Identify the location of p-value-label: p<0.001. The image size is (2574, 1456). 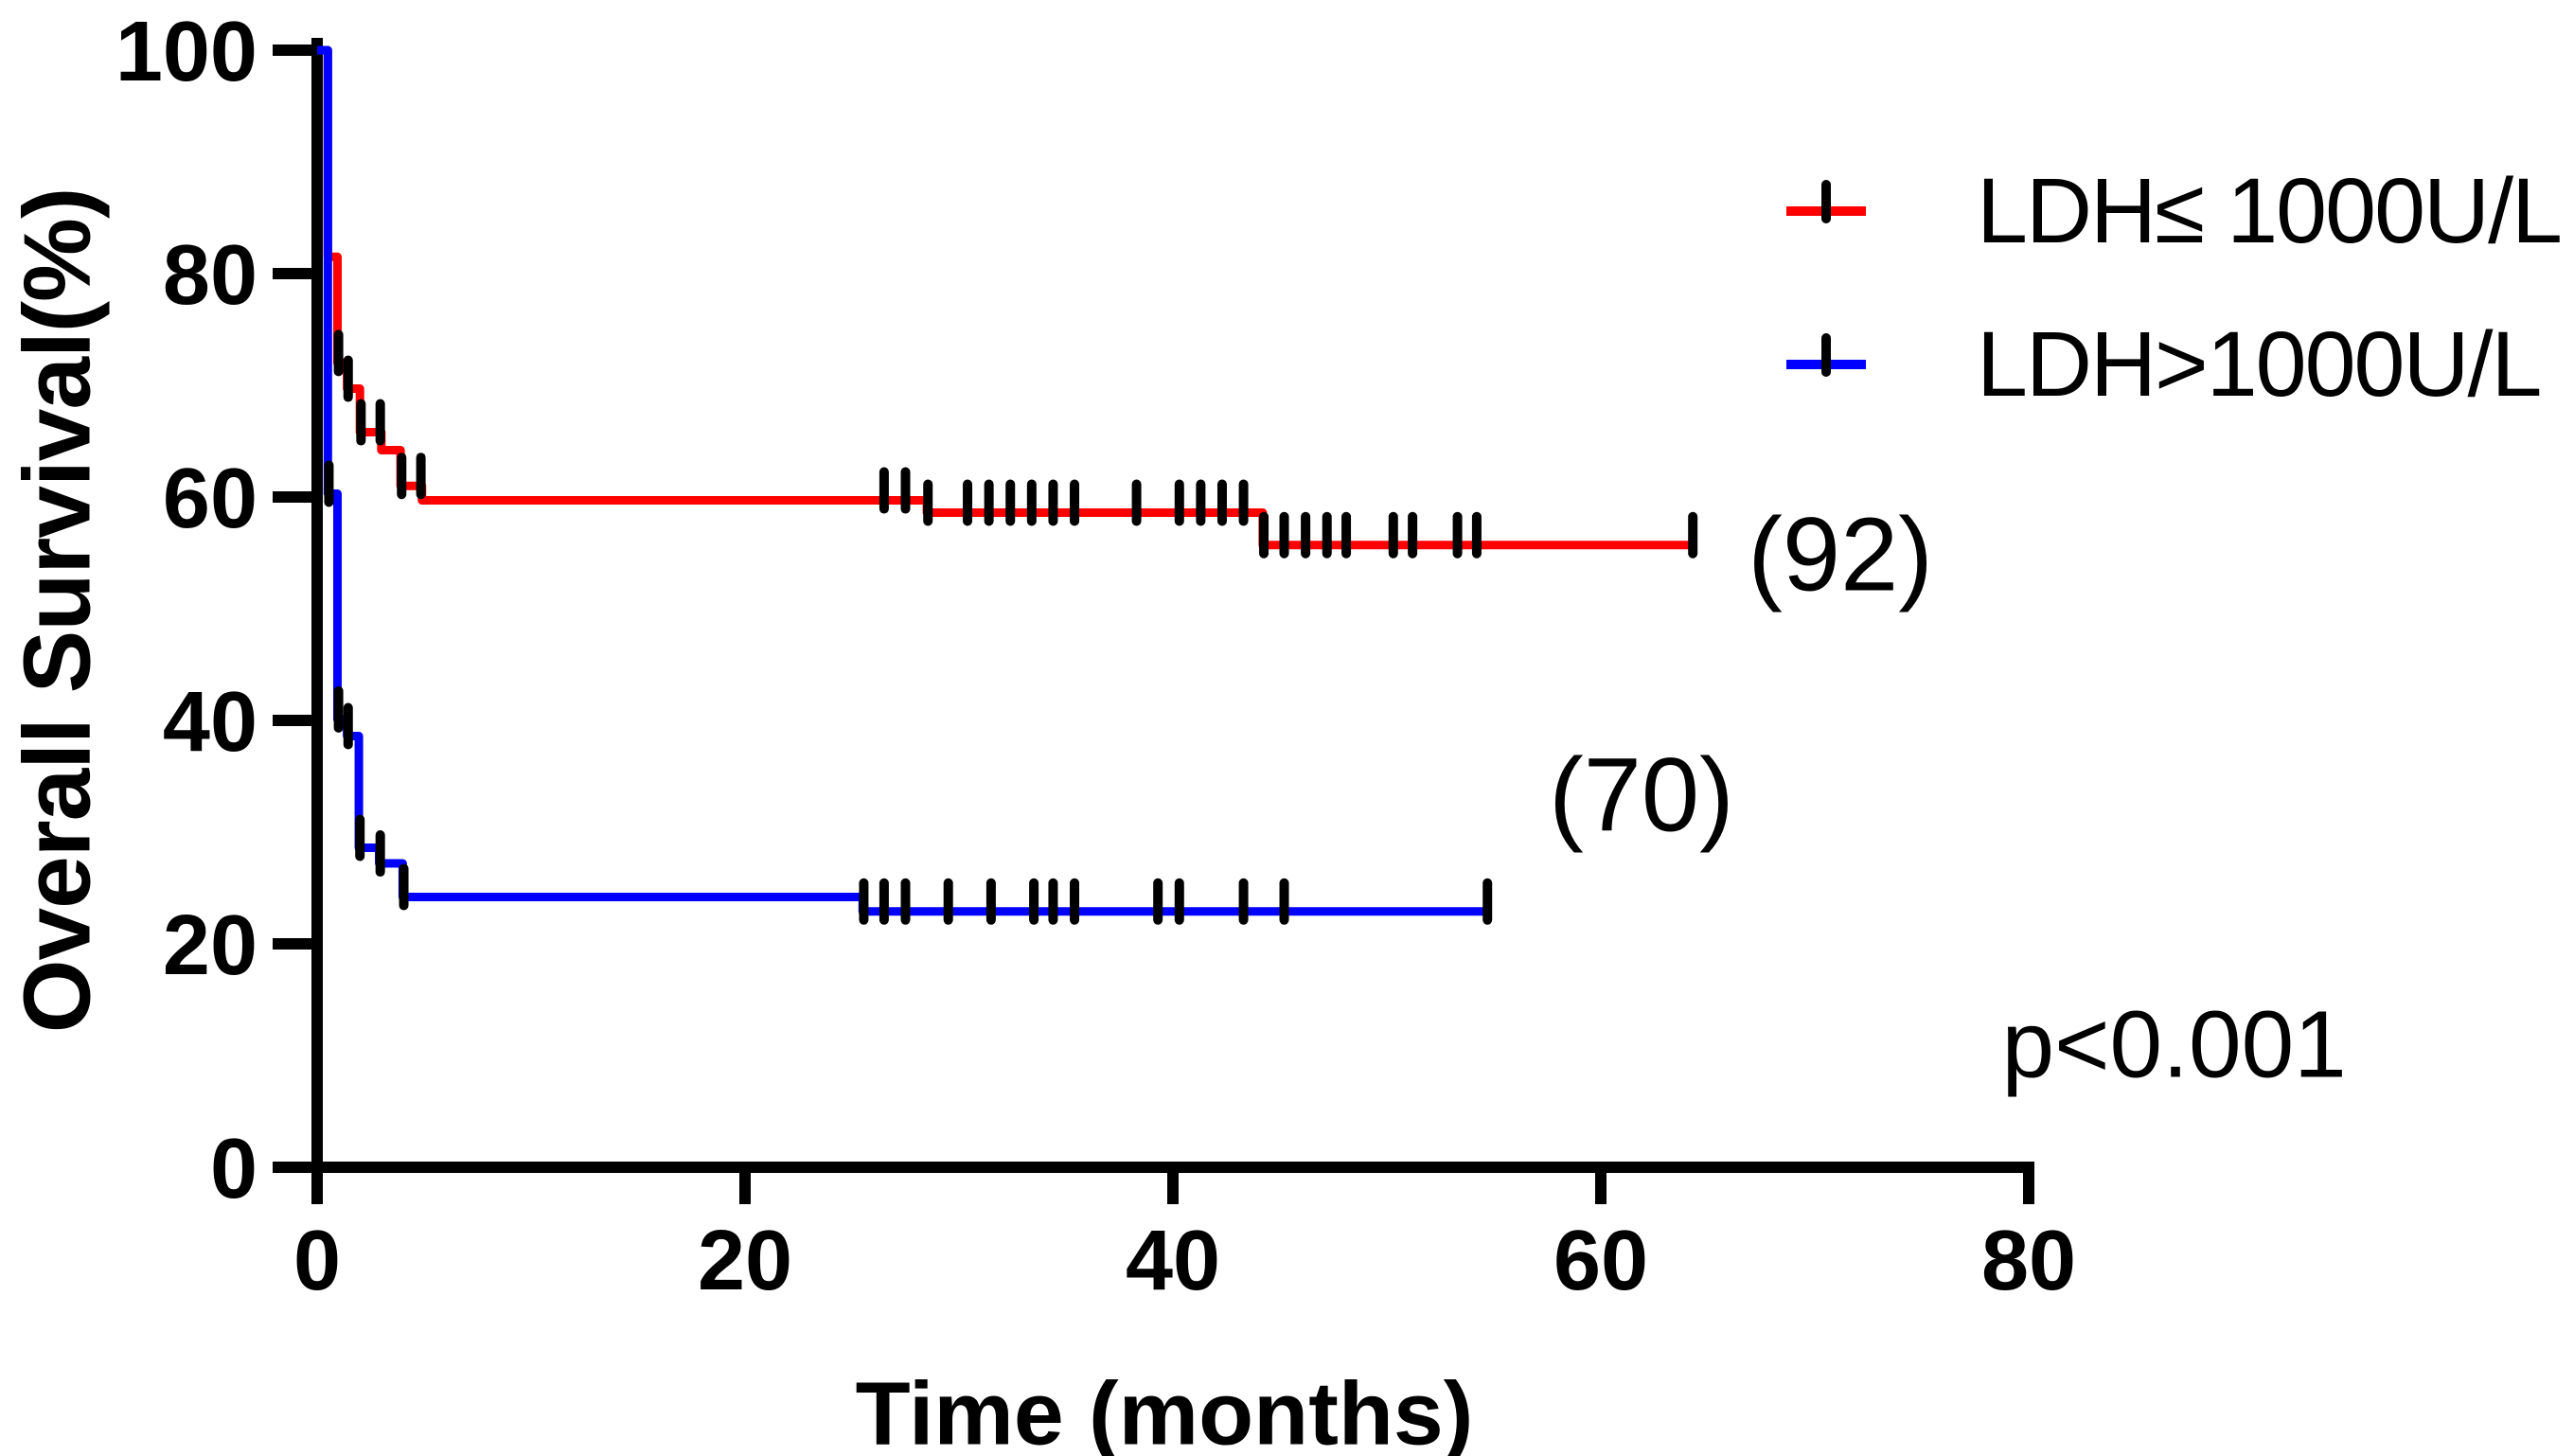
(2174, 1044).